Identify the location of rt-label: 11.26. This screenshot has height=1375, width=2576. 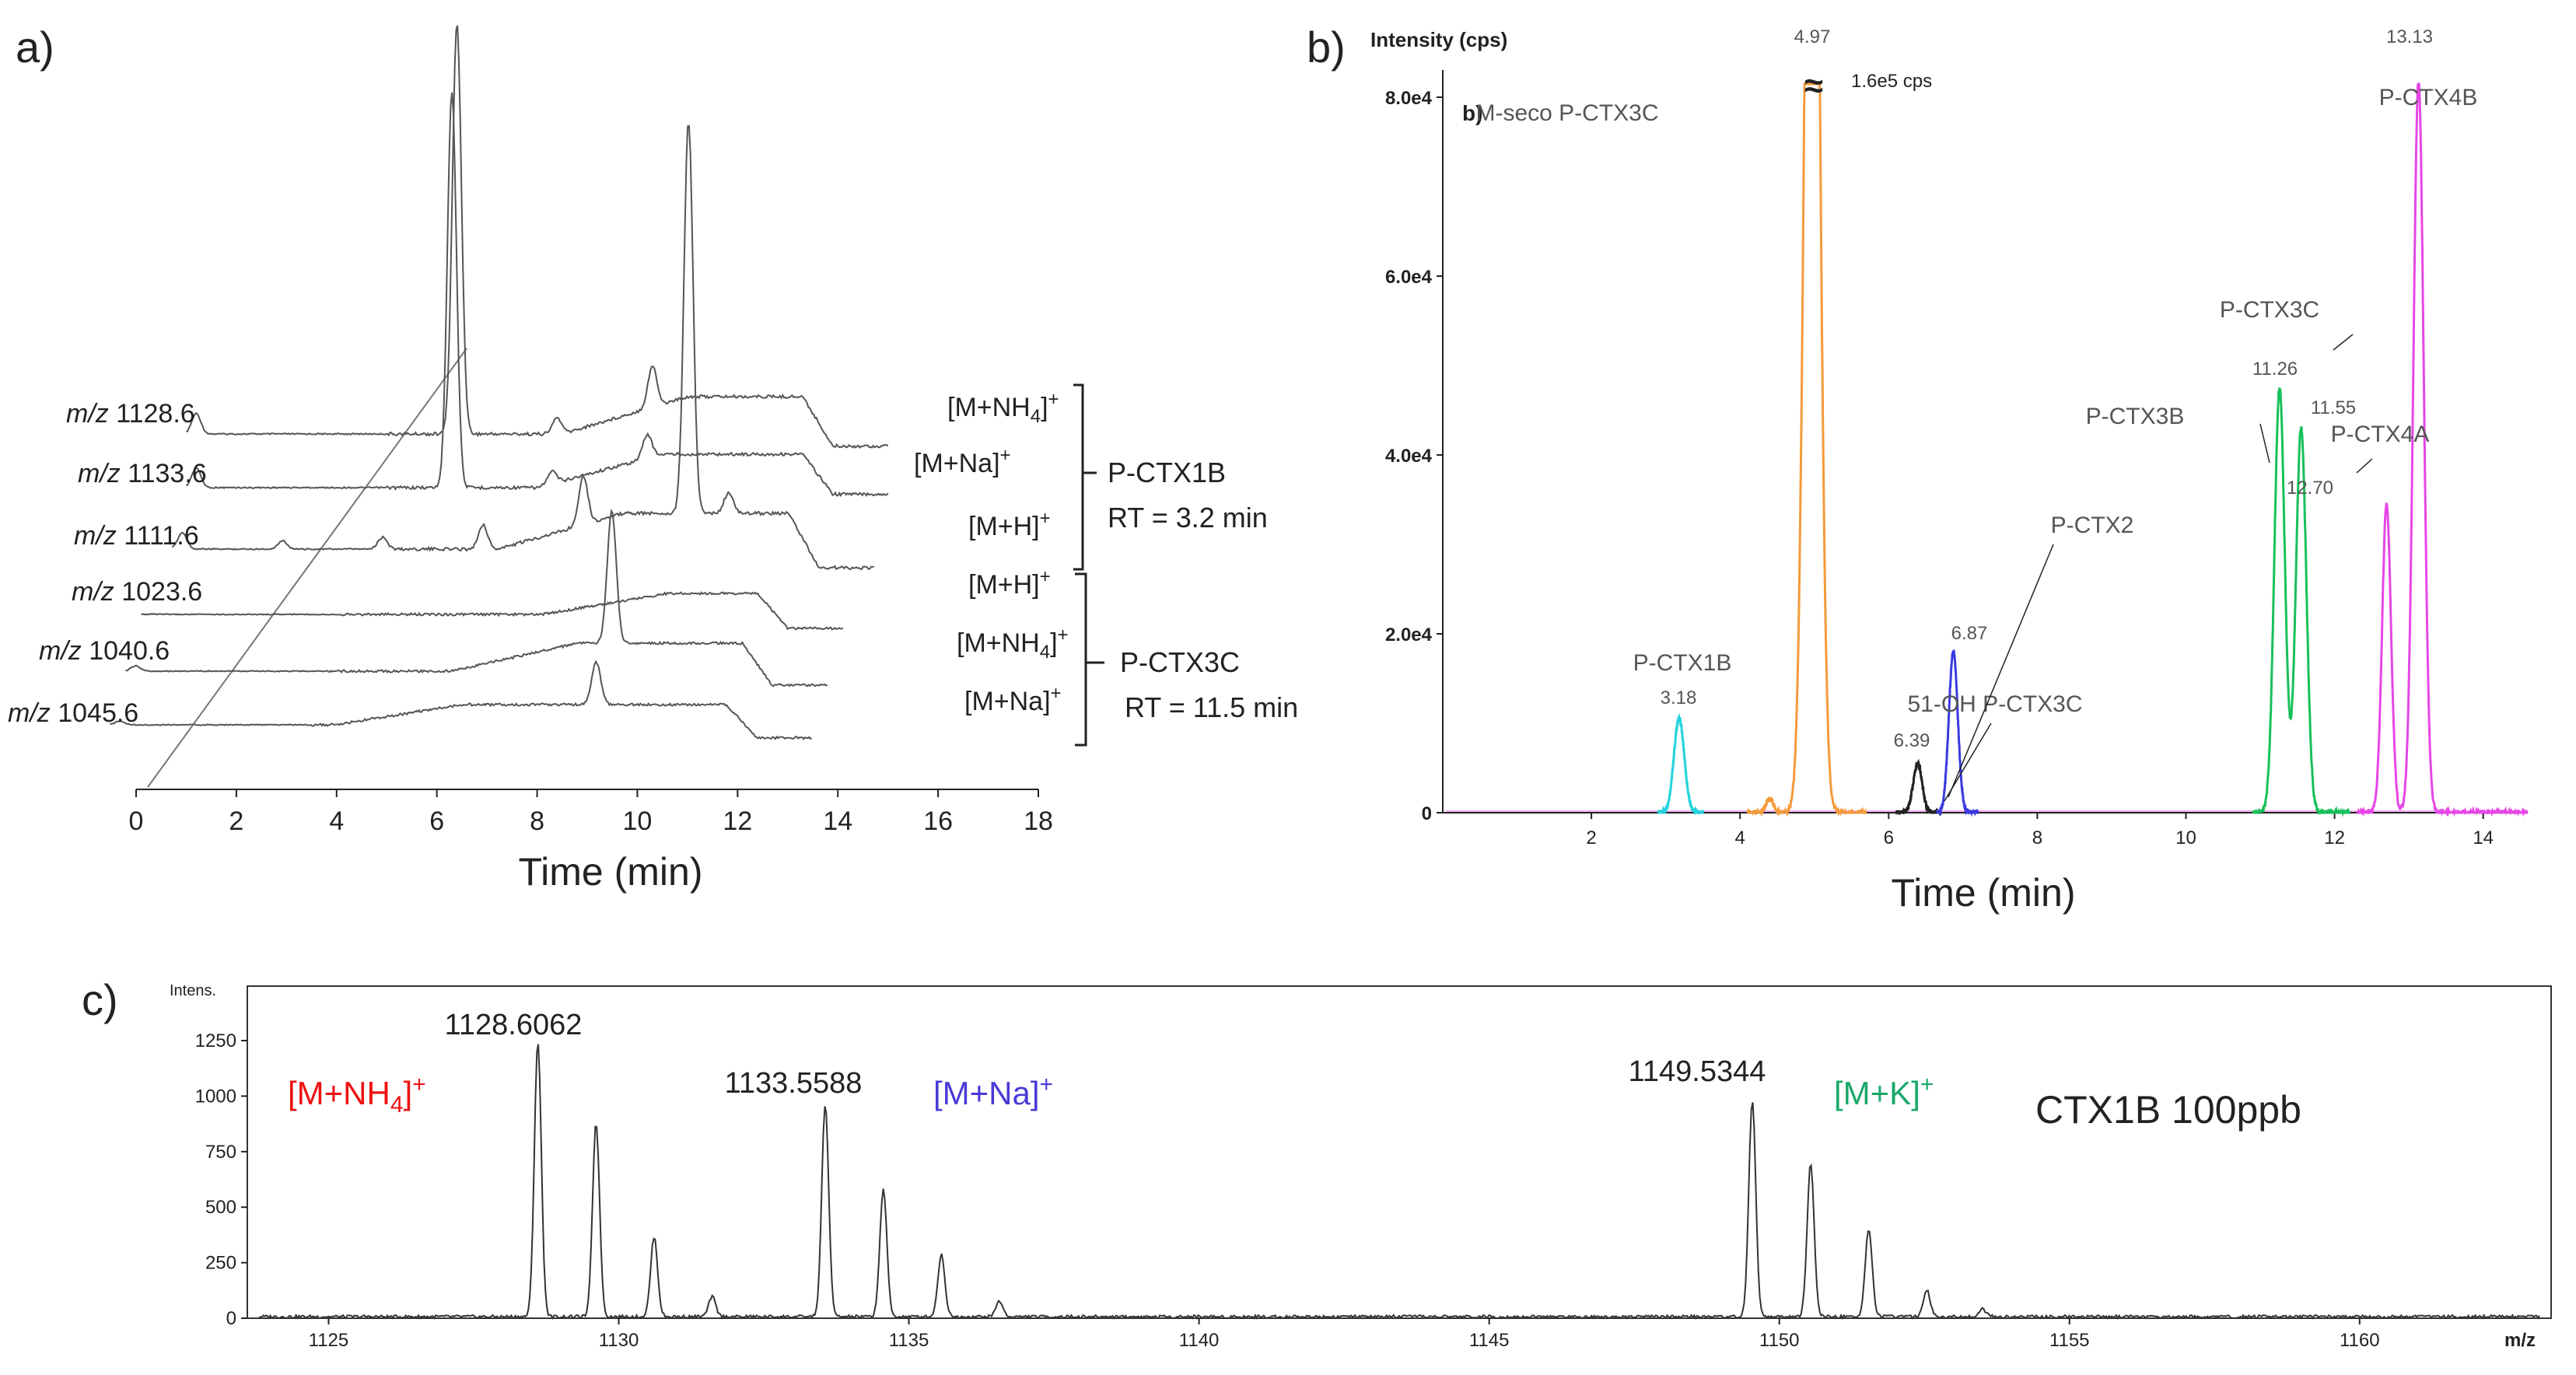
(2275, 369).